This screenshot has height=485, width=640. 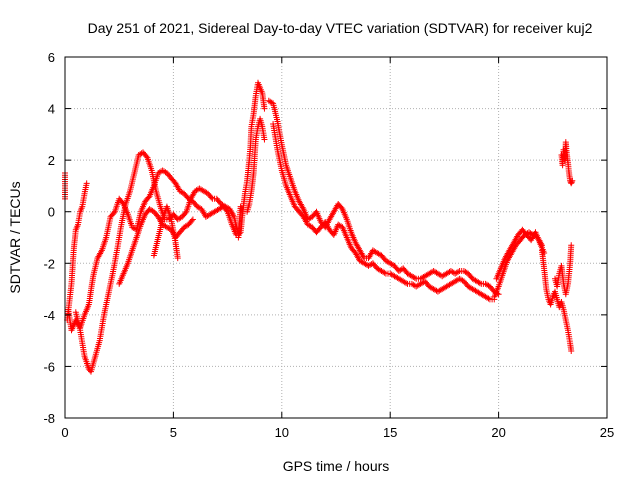 I want to click on x-axis-label: GPS time / hours, so click(x=336, y=466).